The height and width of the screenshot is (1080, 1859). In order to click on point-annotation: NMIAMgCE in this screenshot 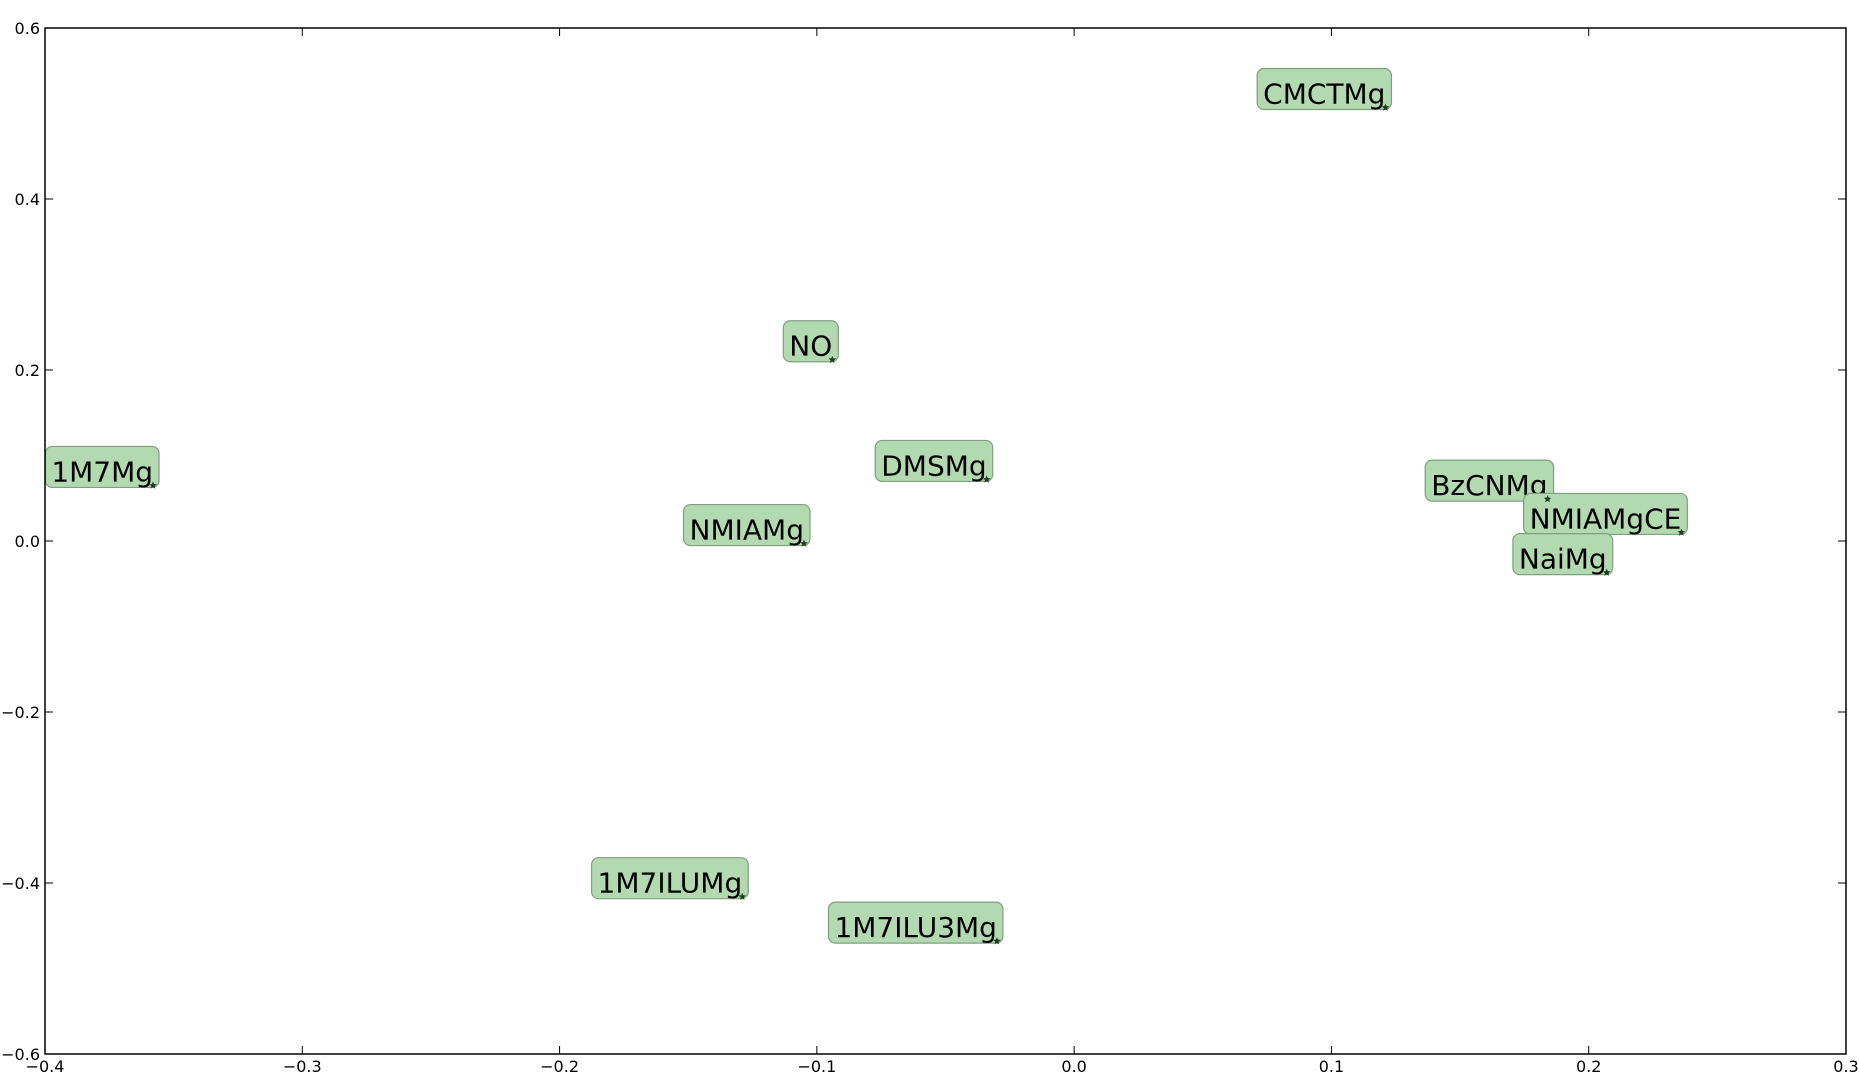, I will do `click(1605, 513)`.